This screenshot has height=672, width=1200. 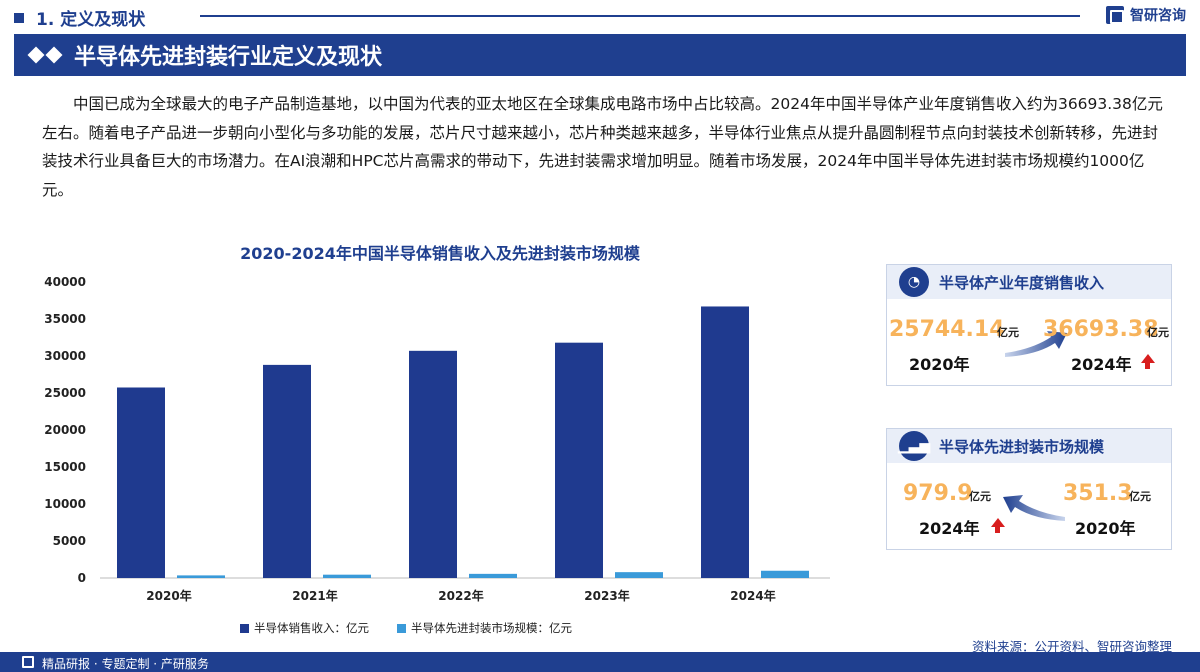 I want to click on sales-to-value: 36693.38, so click(x=1101, y=329).